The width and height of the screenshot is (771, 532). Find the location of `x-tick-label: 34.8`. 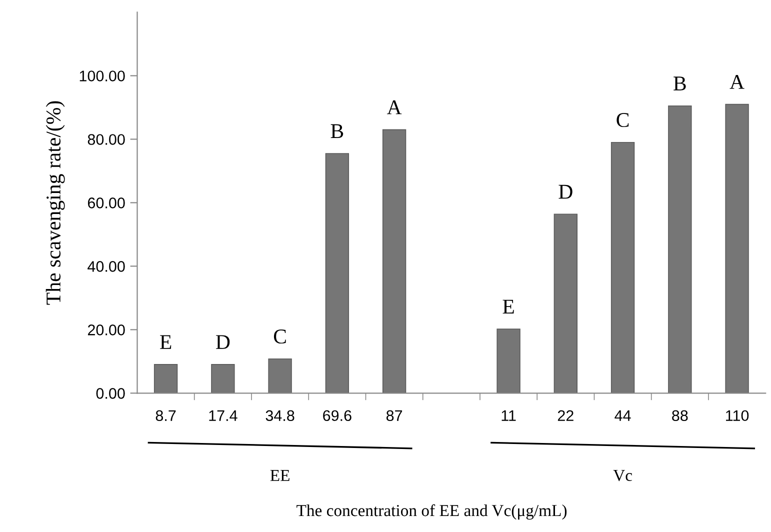

x-tick-label: 34.8 is located at coordinates (280, 416).